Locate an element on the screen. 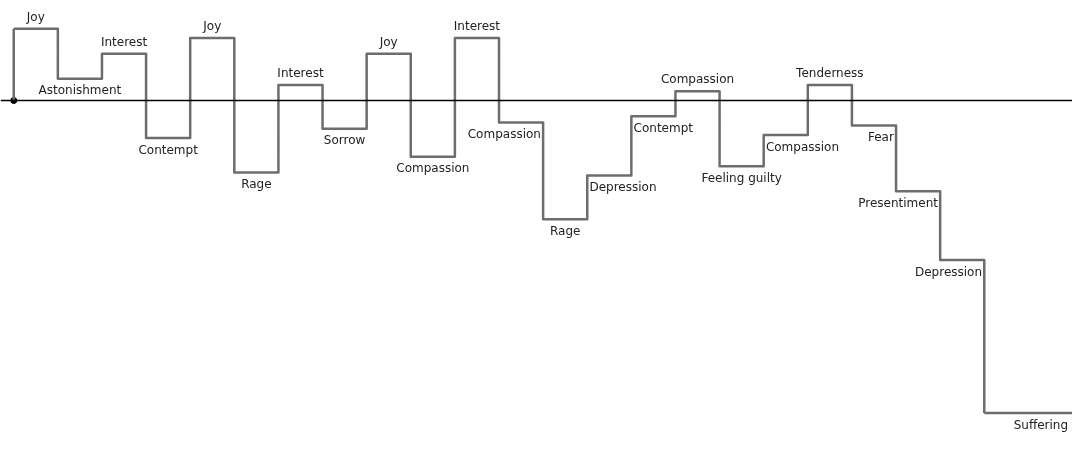 Image resolution: width=1072 pixels, height=450 pixels. annotation: Presentiment is located at coordinates (898, 202).